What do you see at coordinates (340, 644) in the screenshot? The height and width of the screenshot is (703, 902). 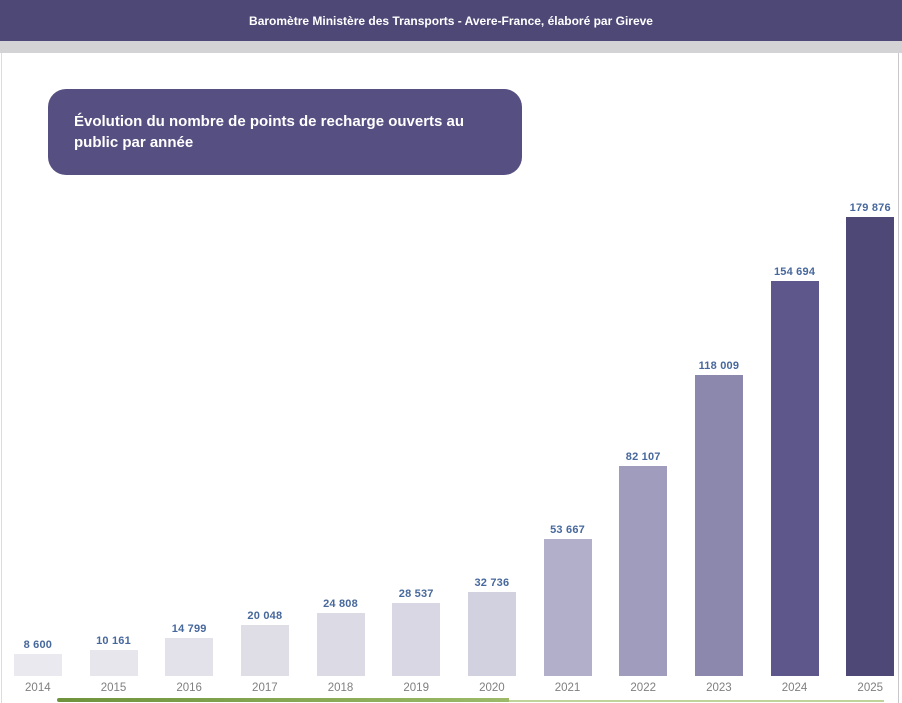 I see `bar-2018` at bounding box center [340, 644].